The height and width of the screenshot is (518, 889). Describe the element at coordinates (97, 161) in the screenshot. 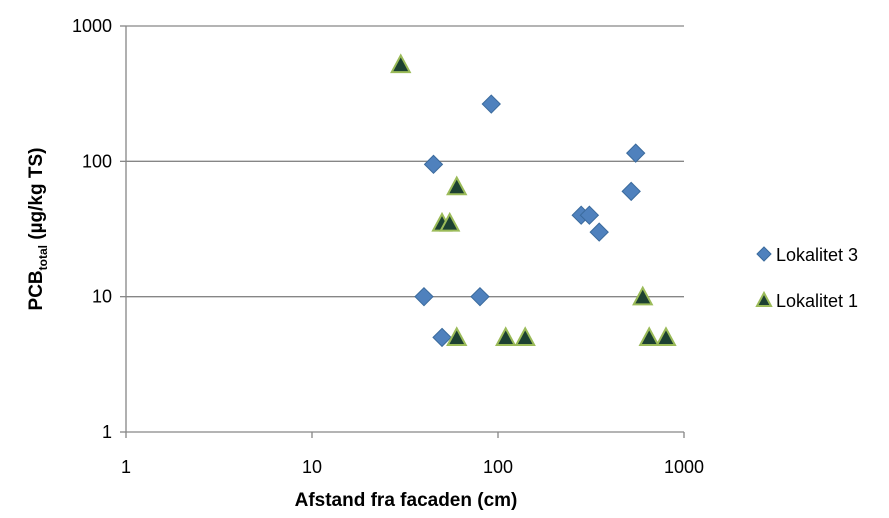

I see `y-tick-label: 100` at that location.